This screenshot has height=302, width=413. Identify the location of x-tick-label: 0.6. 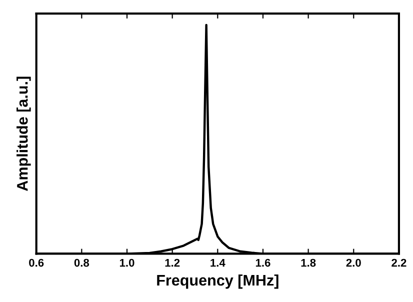
(36, 262).